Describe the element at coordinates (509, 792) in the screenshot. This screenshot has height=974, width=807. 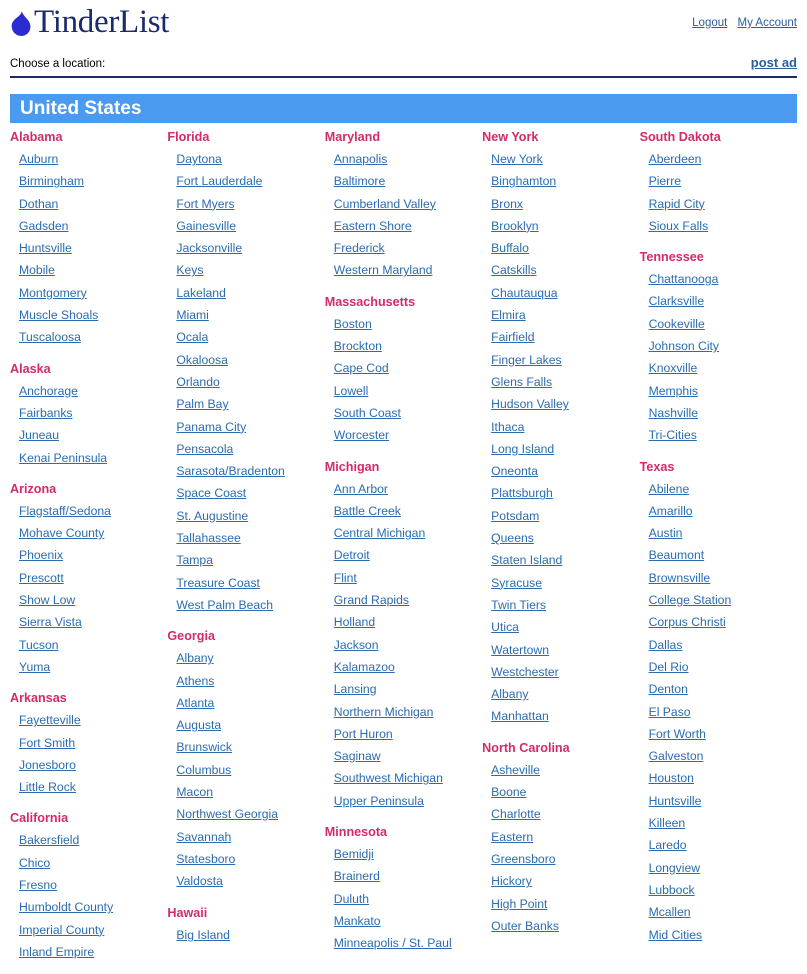
I see `city-link: Boone` at that location.